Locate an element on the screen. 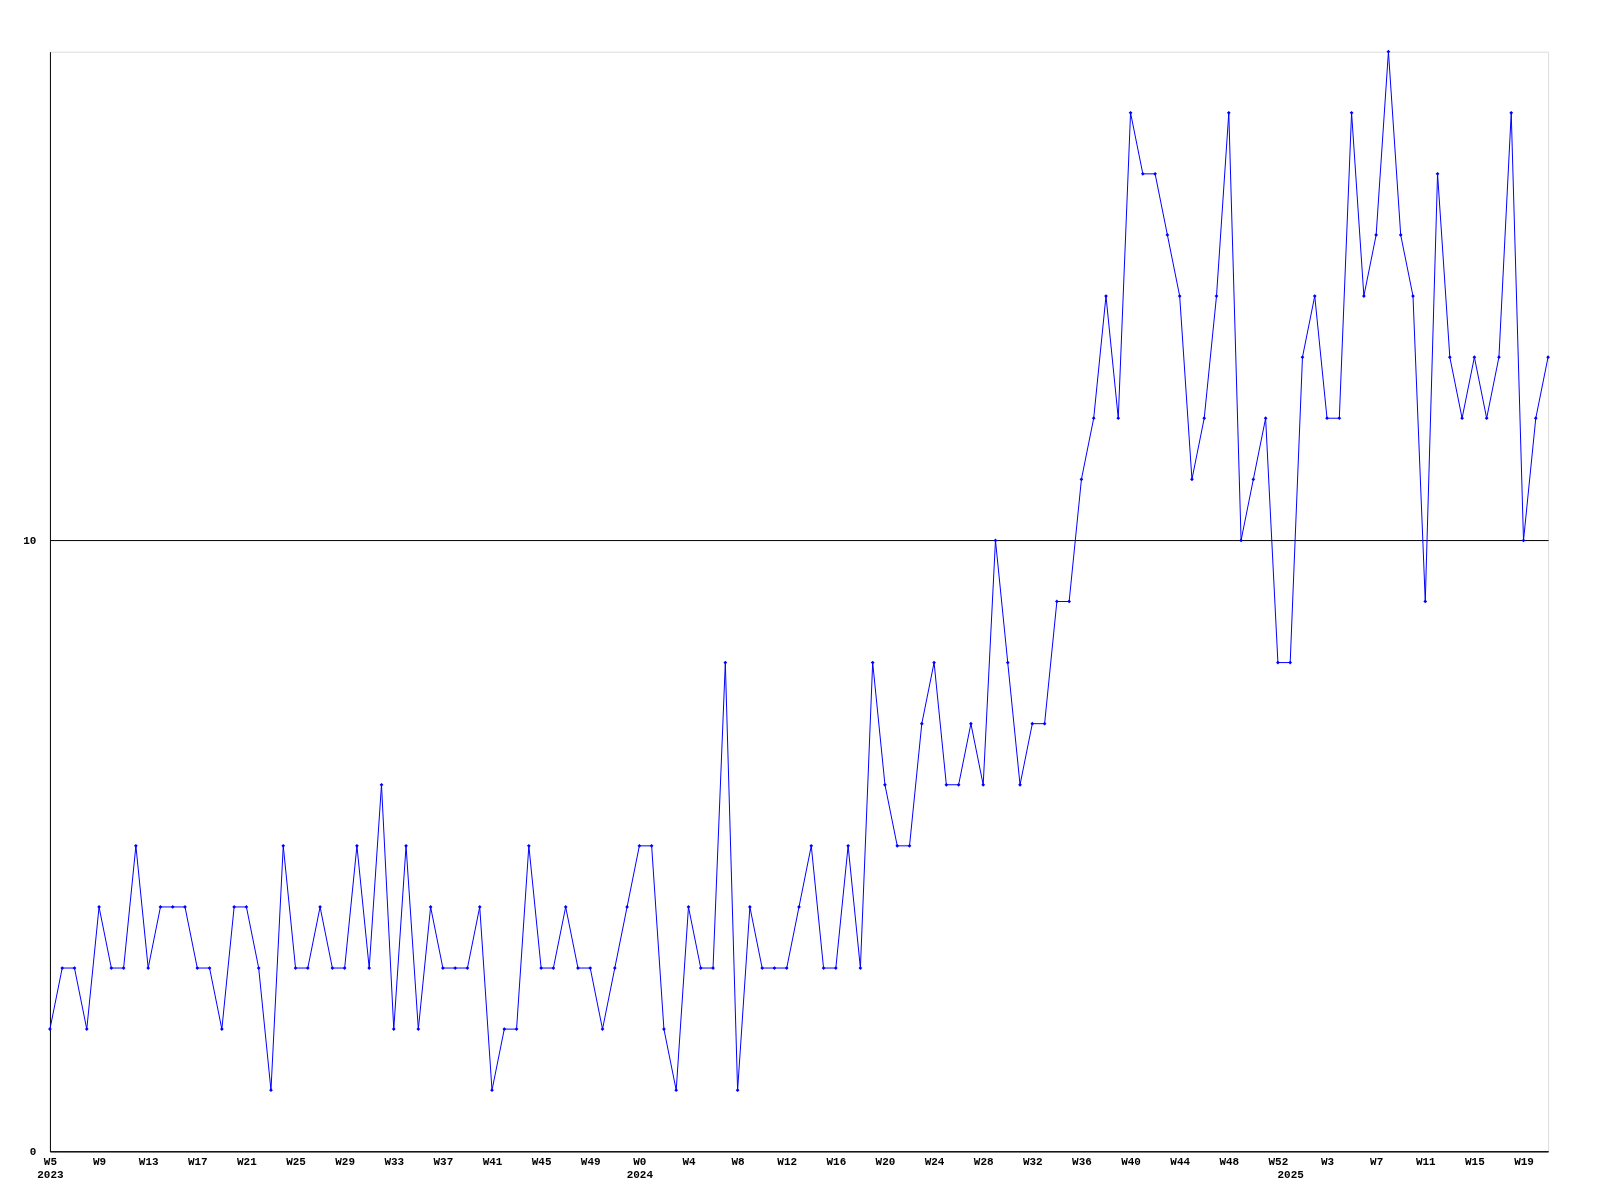 This screenshot has width=1600, height=1200. x-tick-label: W28 is located at coordinates (983, 1161).